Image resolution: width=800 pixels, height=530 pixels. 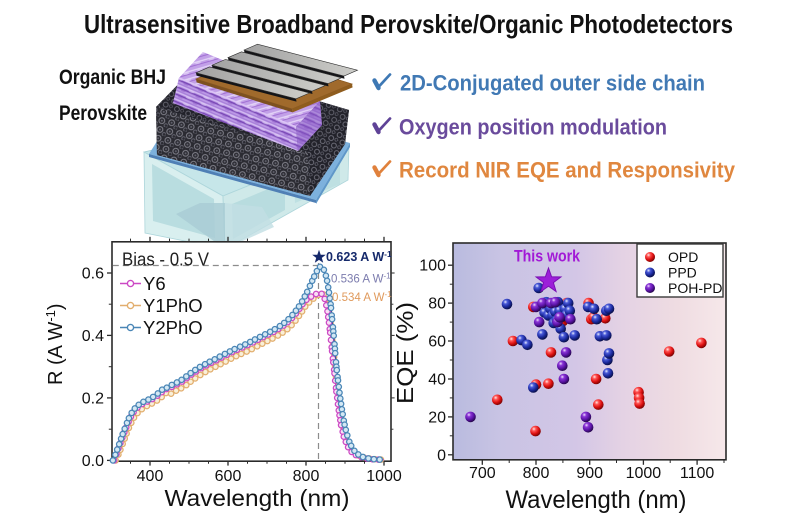 What do you see at coordinates (437, 380) in the screenshot?
I see `svg-text: 40` at bounding box center [437, 380].